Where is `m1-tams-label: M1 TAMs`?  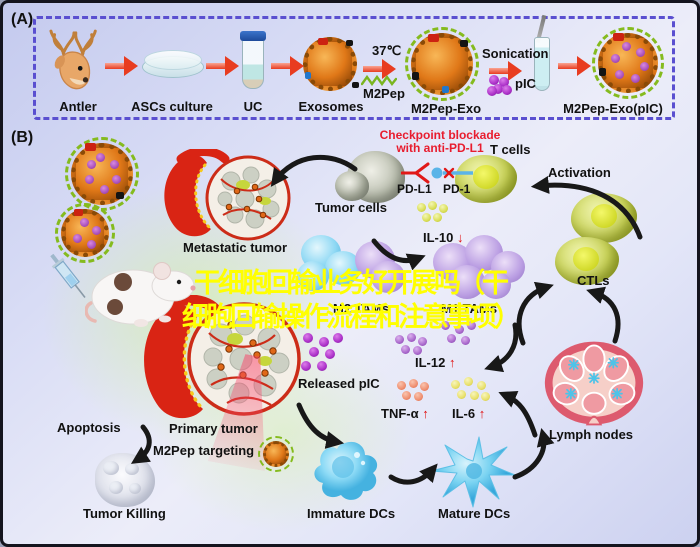
m1-tams-label: M1 TAMs is located at coordinates (469, 308).